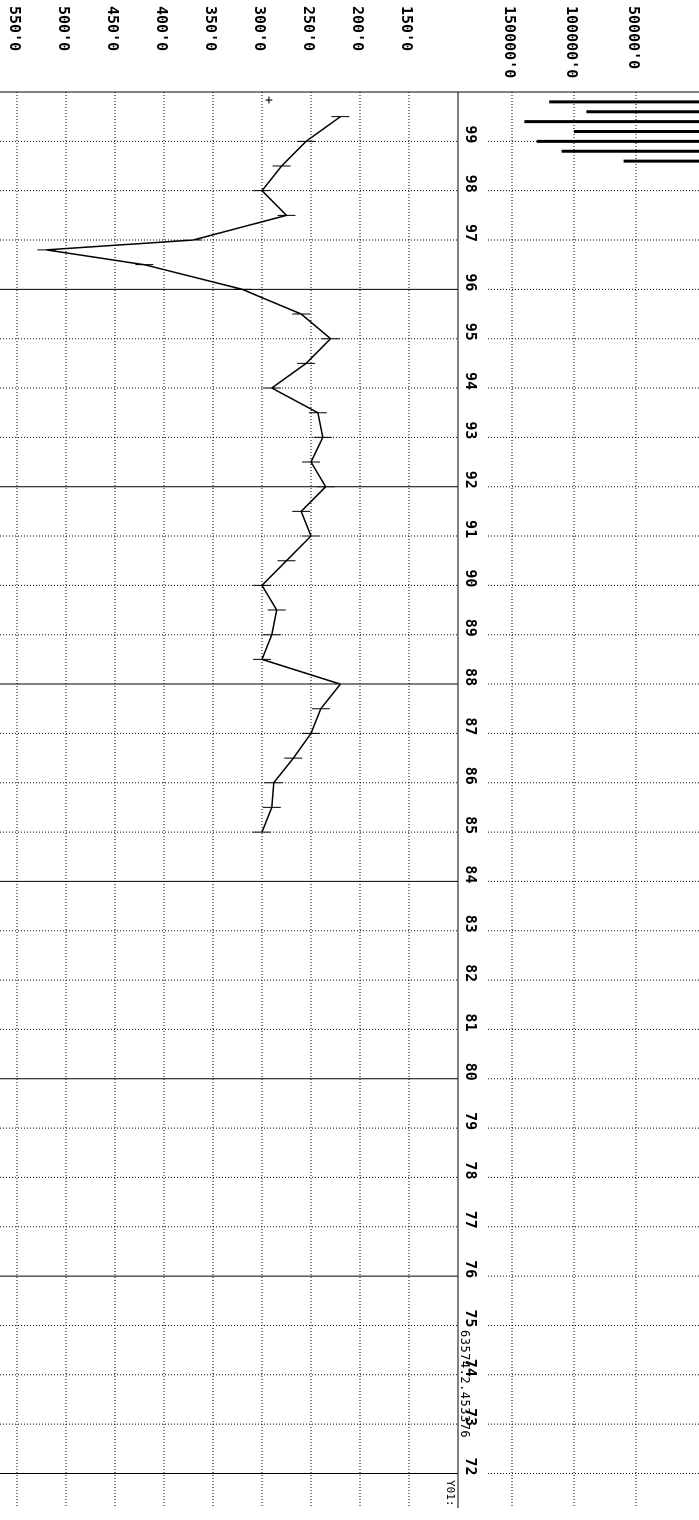  What do you see at coordinates (471, 628) in the screenshot?
I see `x-tick-label: 89` at bounding box center [471, 628].